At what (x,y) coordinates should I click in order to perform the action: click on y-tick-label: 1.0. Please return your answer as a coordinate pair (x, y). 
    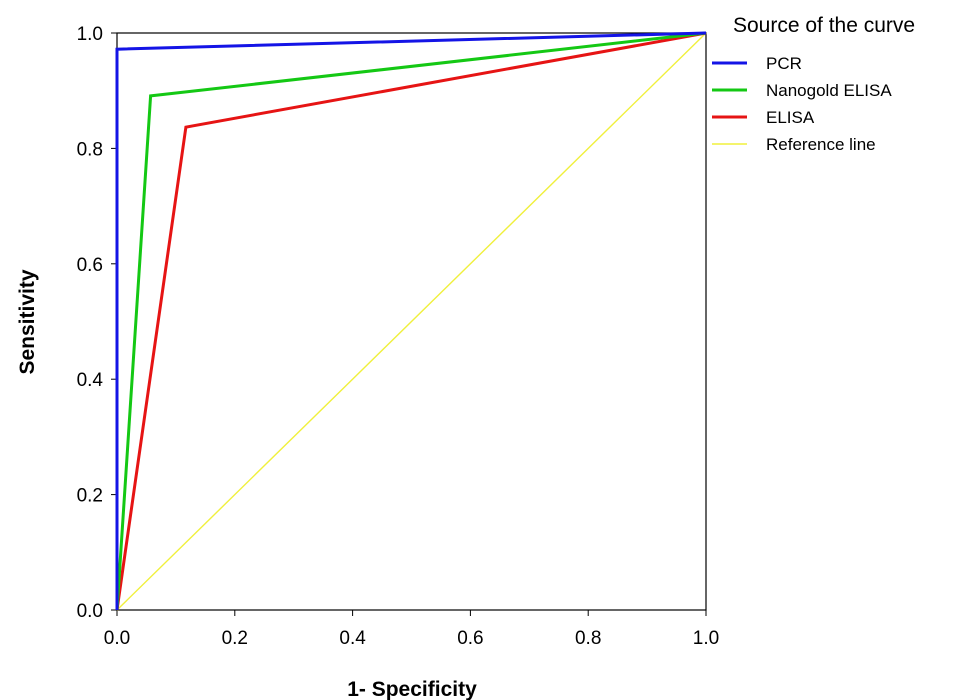
    Looking at the image, I should click on (90, 34).